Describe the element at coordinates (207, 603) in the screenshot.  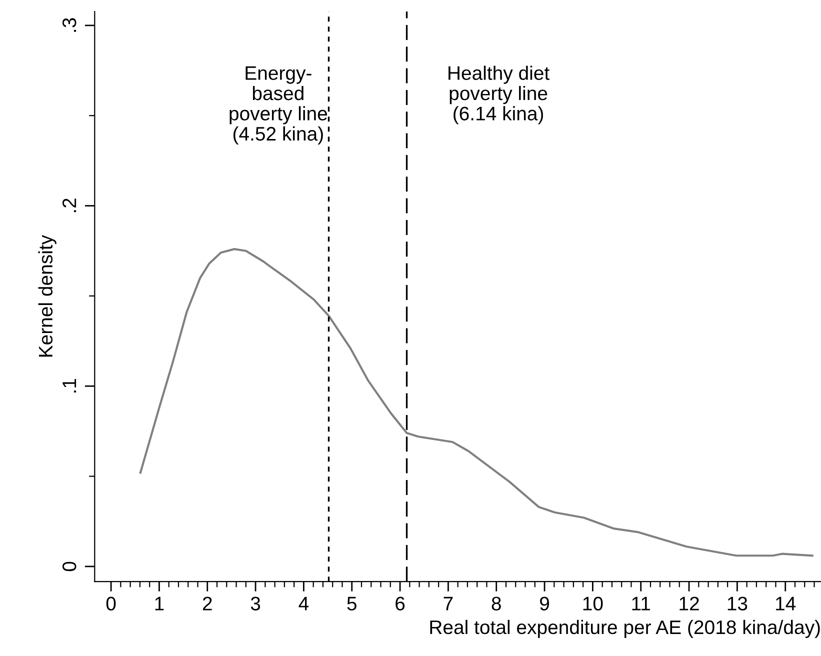
I see `x-tick-label: 2` at that location.